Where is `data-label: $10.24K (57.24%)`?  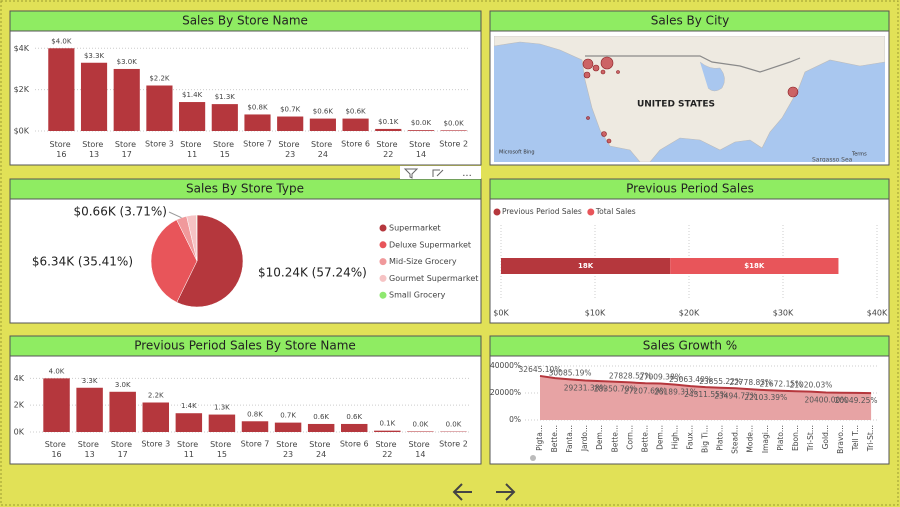
data-label: $10.24K (57.24%) is located at coordinates (312, 273).